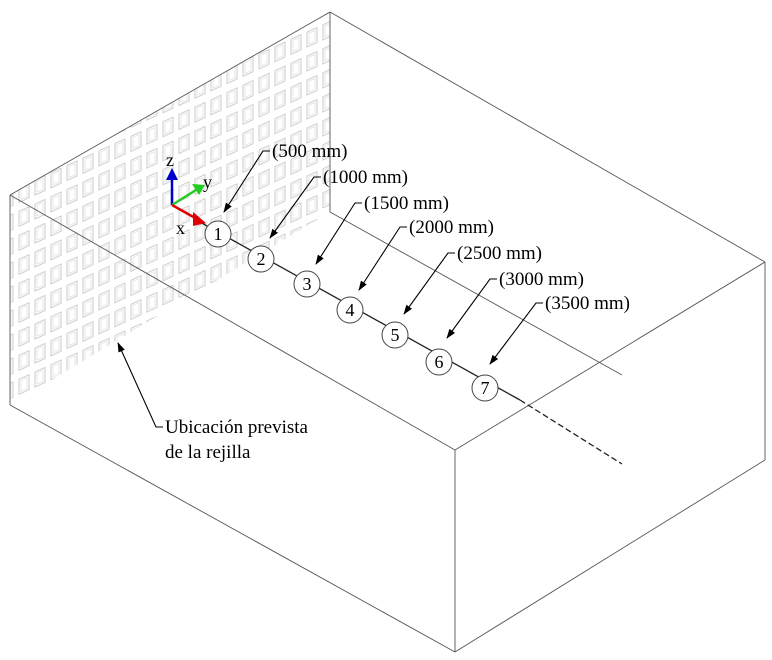 The height and width of the screenshot is (660, 772). I want to click on probe-number-3: 3, so click(307, 284).